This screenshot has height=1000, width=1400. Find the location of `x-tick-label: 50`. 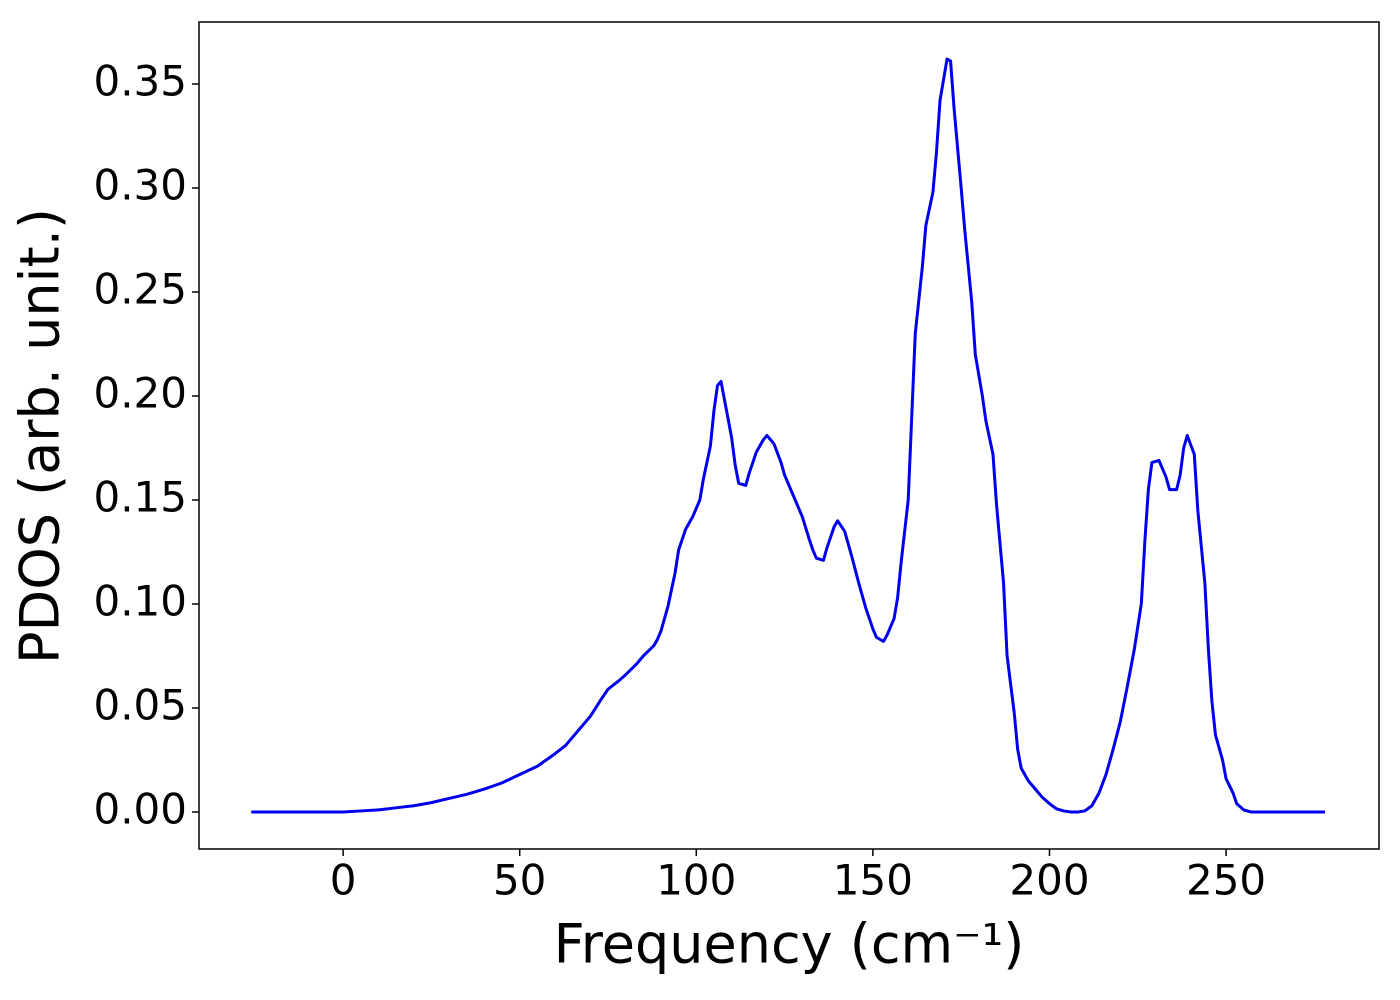

x-tick-label: 50 is located at coordinates (519, 880).